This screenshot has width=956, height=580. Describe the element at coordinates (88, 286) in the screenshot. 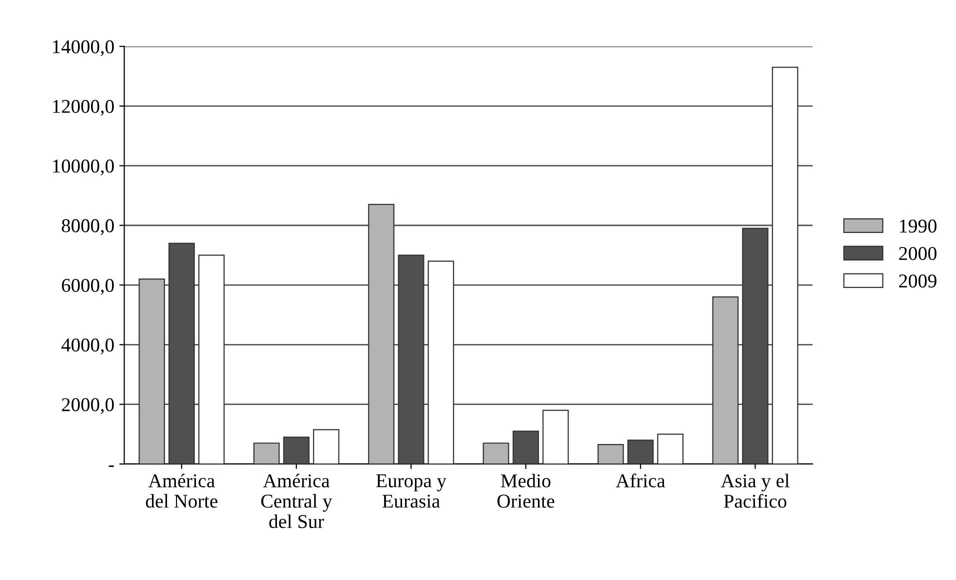

I see `y-tick-label: 6000,0` at that location.